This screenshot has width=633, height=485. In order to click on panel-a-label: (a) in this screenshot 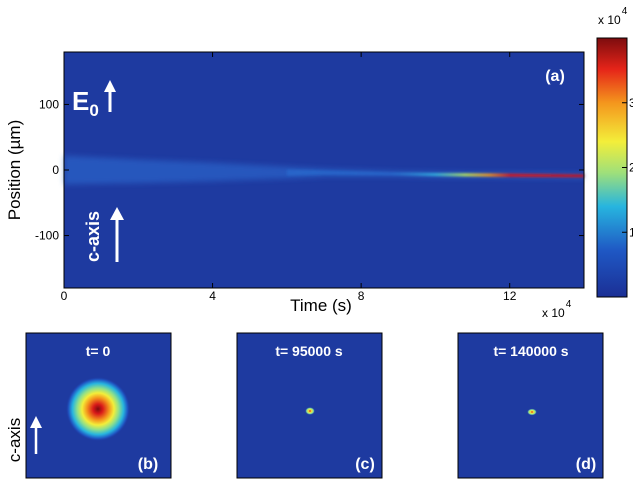, I will do `click(555, 76)`.